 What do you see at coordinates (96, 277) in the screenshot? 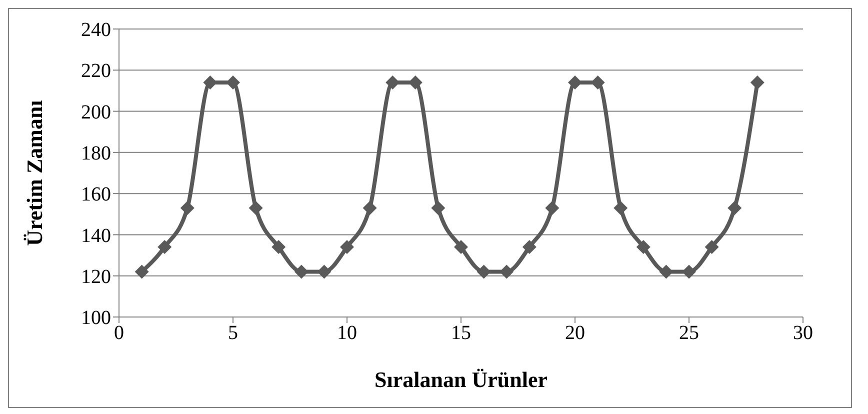
I see `y-tick-label: 120` at bounding box center [96, 277].